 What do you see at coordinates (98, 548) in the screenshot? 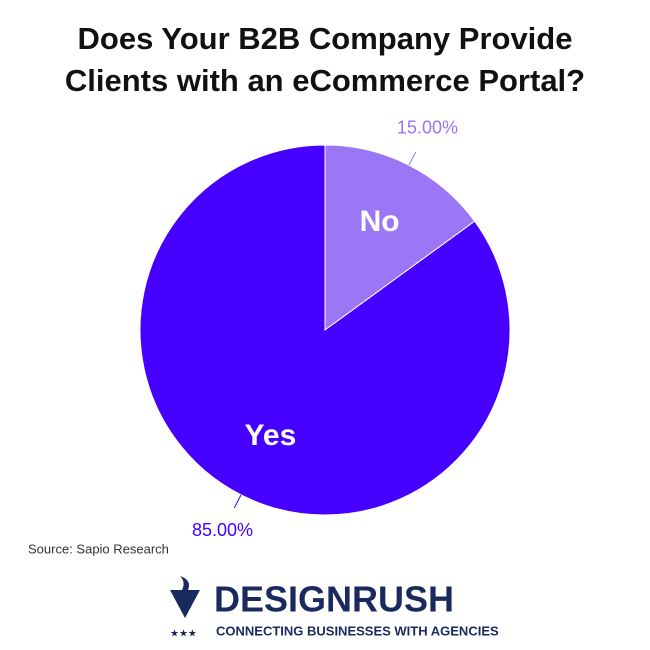
I see `source: Source: Sapio Research` at bounding box center [98, 548].